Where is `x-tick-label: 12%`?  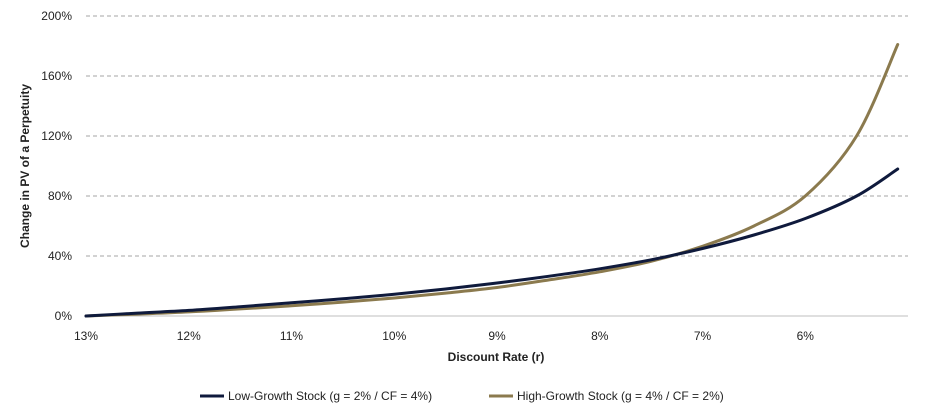 x-tick-label: 12% is located at coordinates (189, 336).